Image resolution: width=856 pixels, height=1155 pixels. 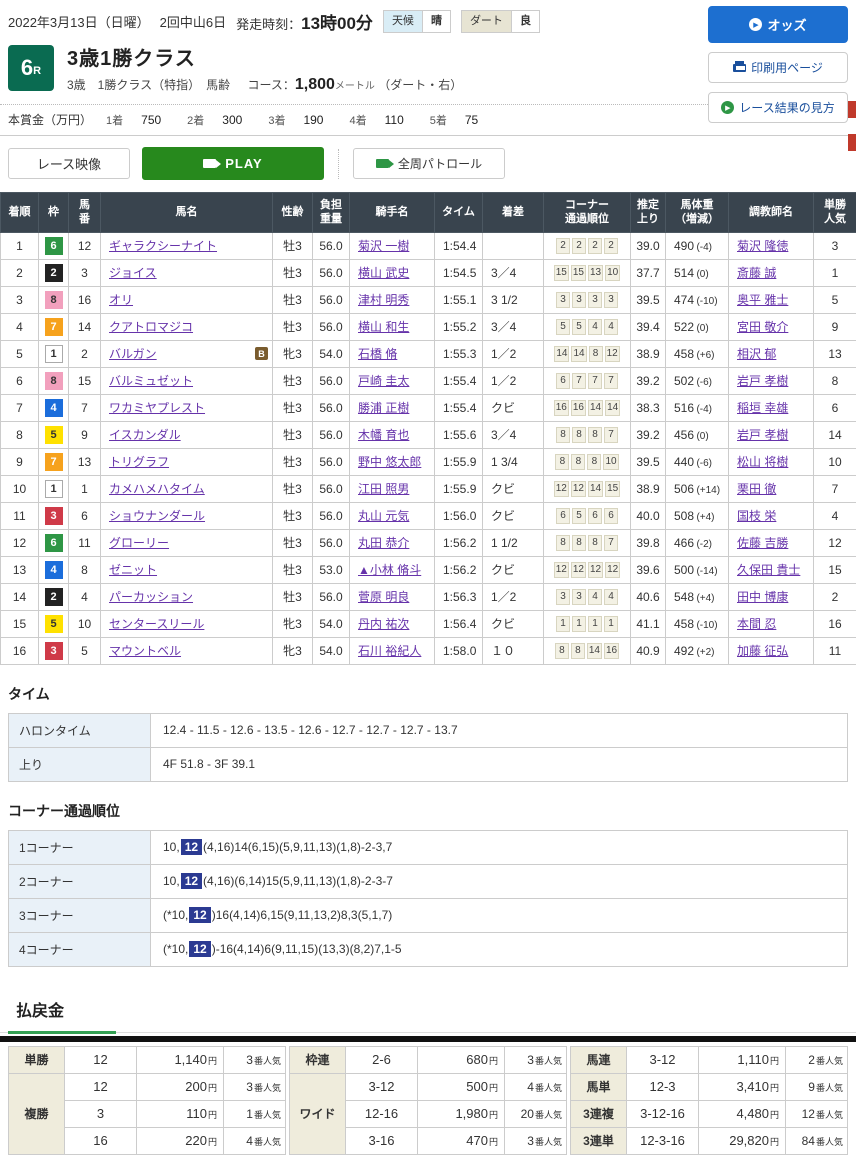 What do you see at coordinates (151, 596) in the screenshot?
I see `horse-name-link: パーカッション` at bounding box center [151, 596].